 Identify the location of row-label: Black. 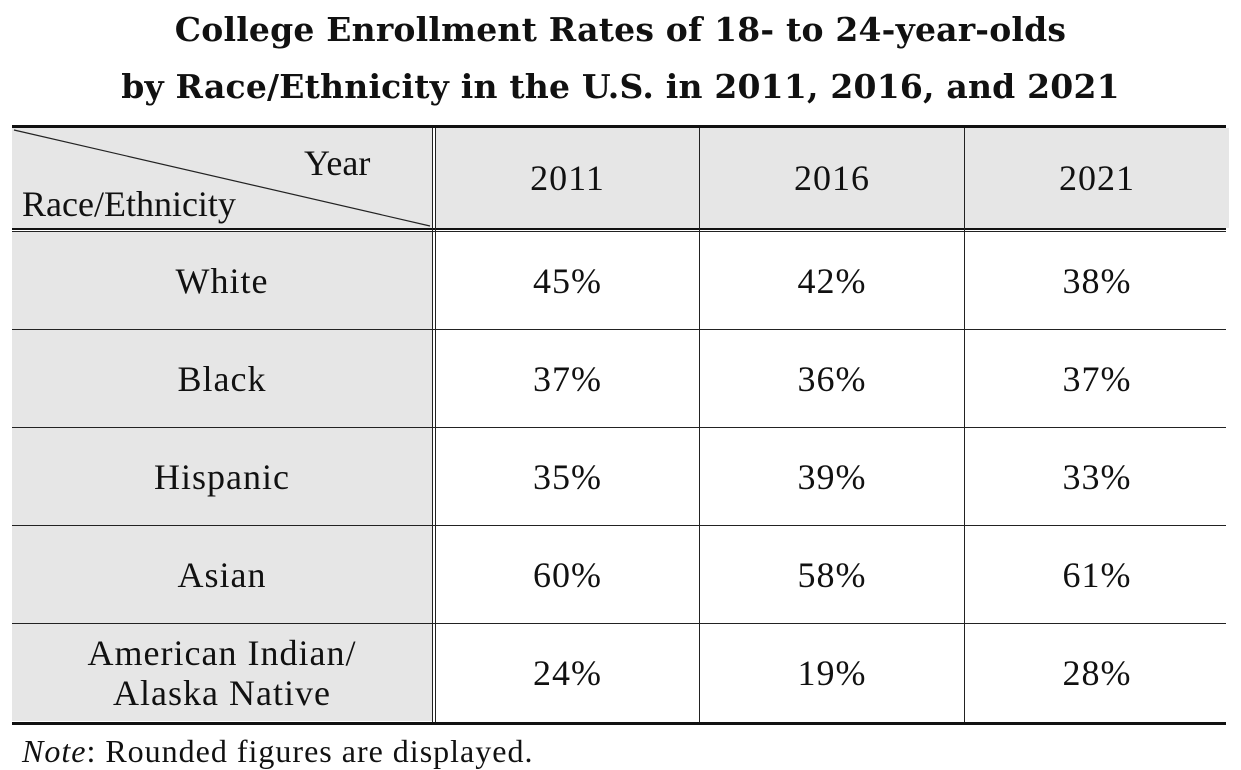
(222, 378).